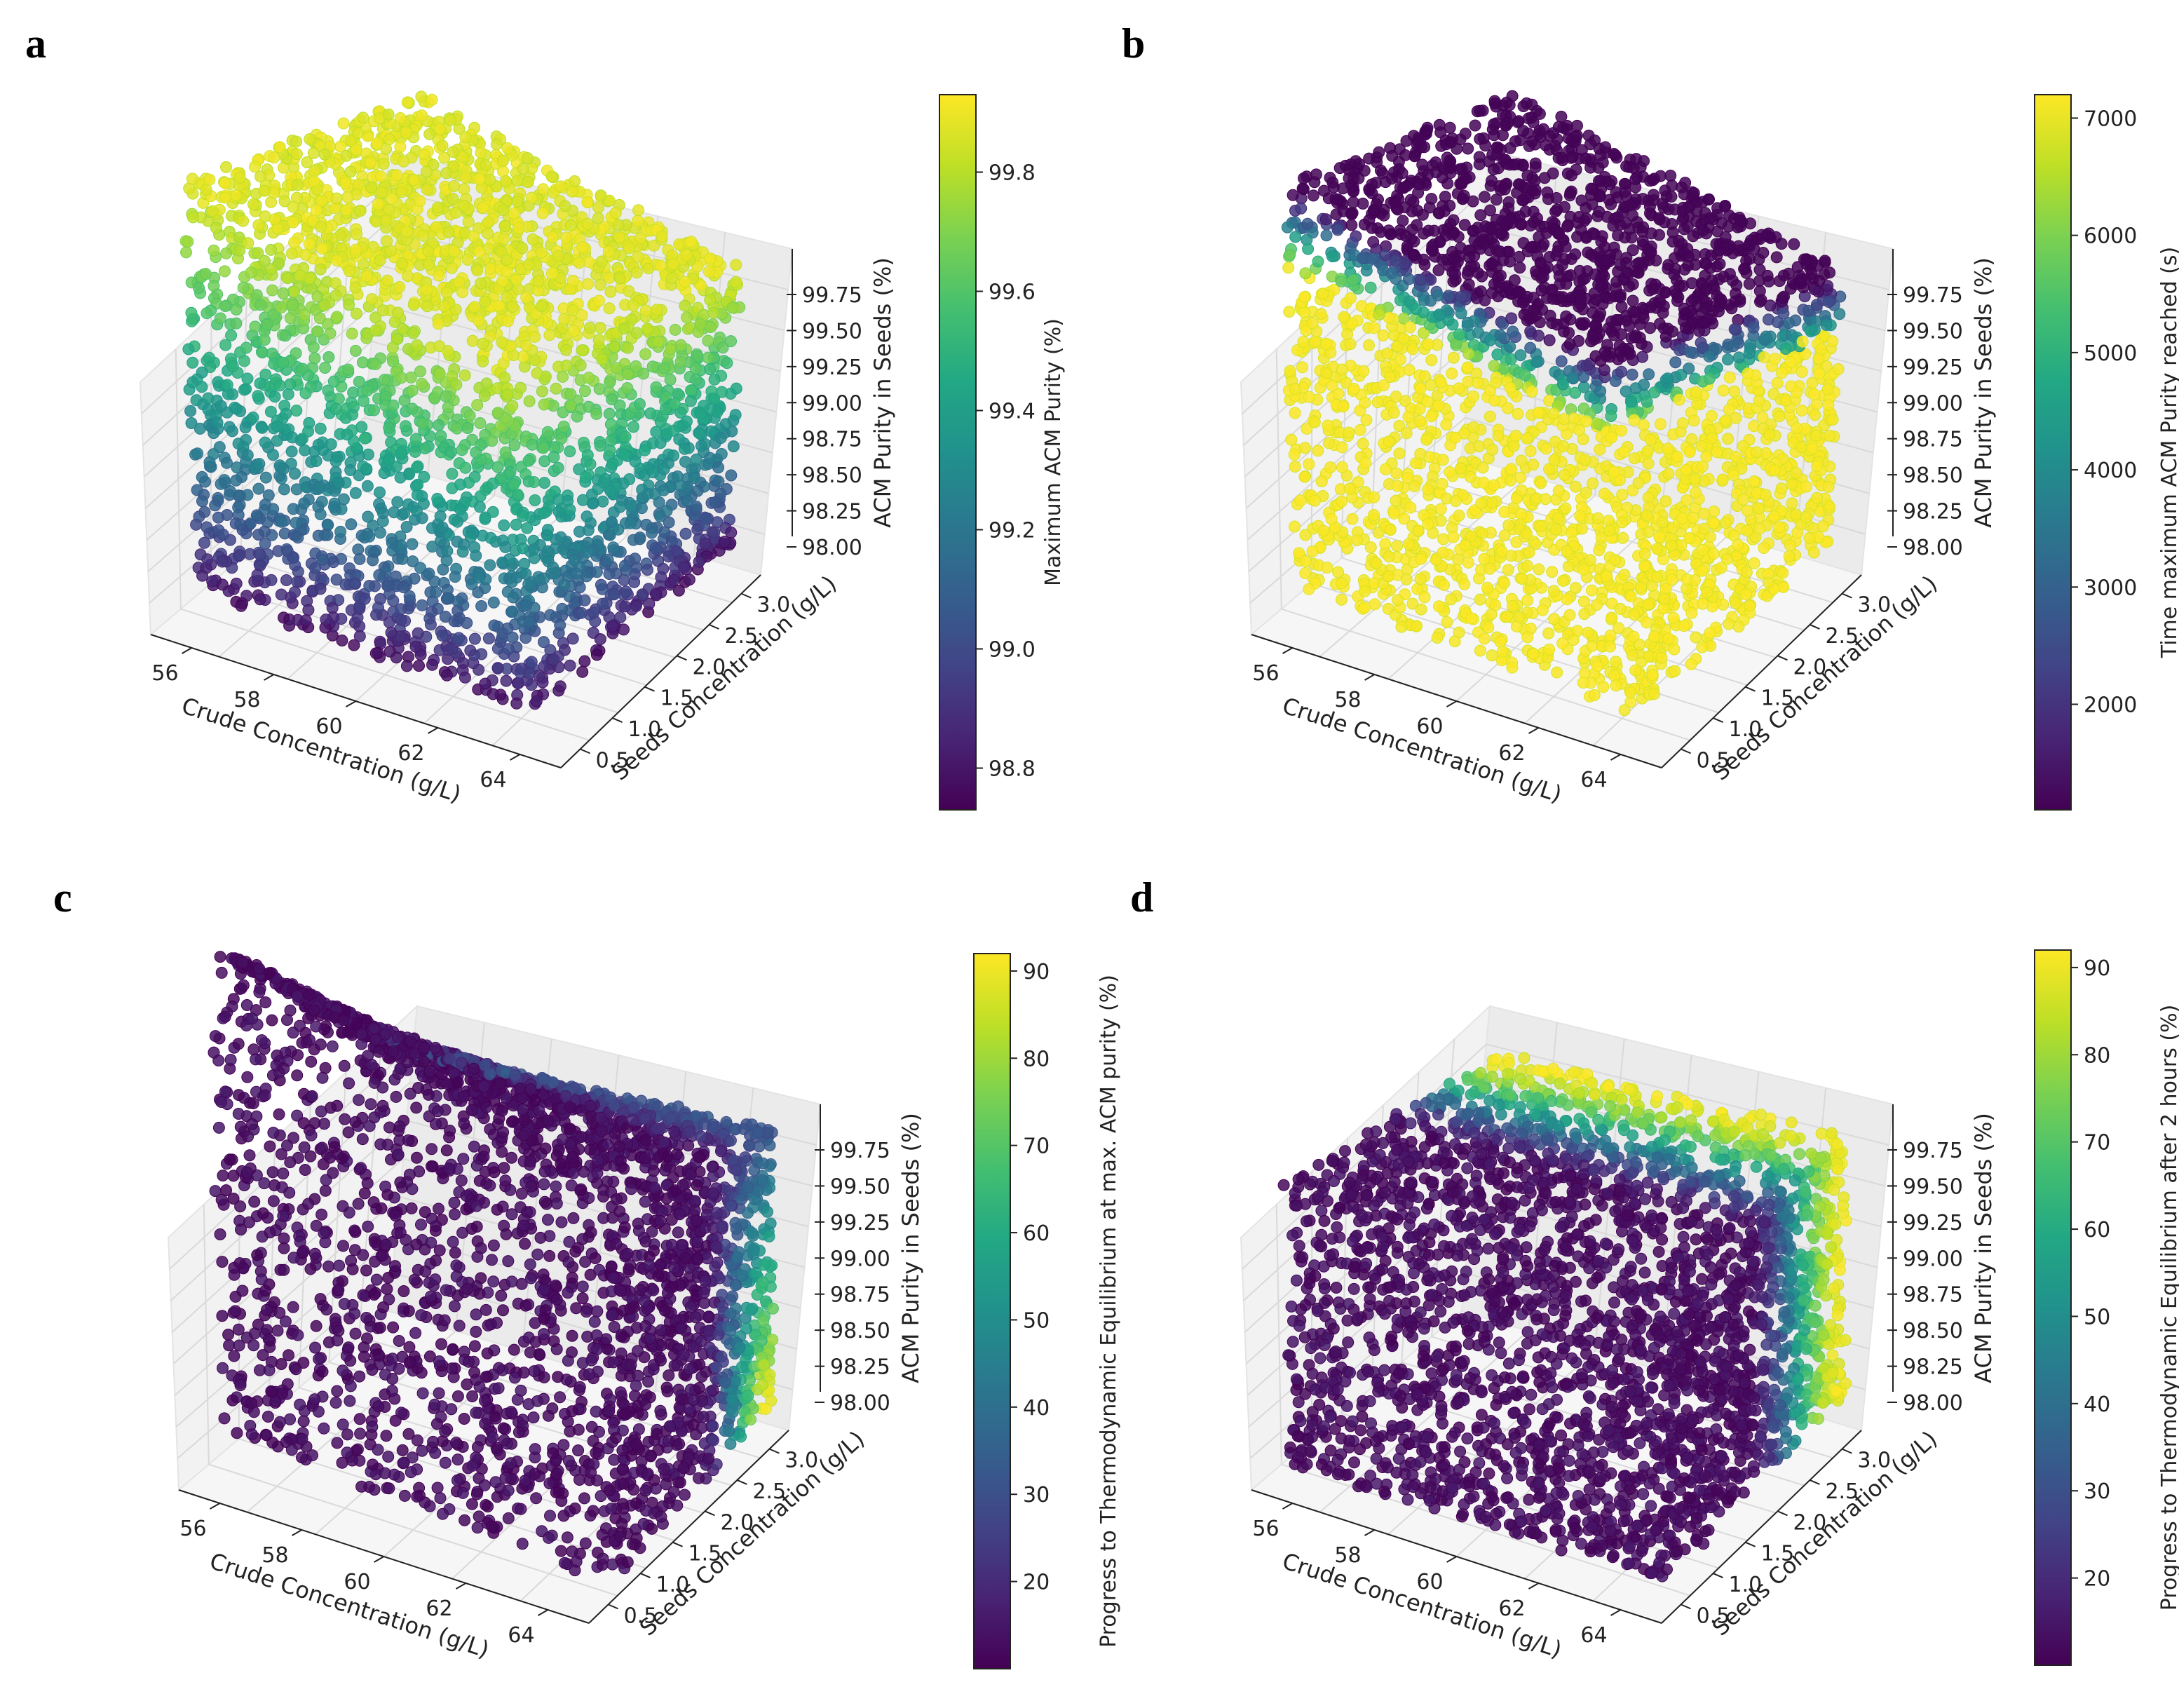 The image size is (2179, 1708). Describe the element at coordinates (882, 393) in the screenshot. I see `z-axis-label: ACM Purity in Seeds (%)` at that location.